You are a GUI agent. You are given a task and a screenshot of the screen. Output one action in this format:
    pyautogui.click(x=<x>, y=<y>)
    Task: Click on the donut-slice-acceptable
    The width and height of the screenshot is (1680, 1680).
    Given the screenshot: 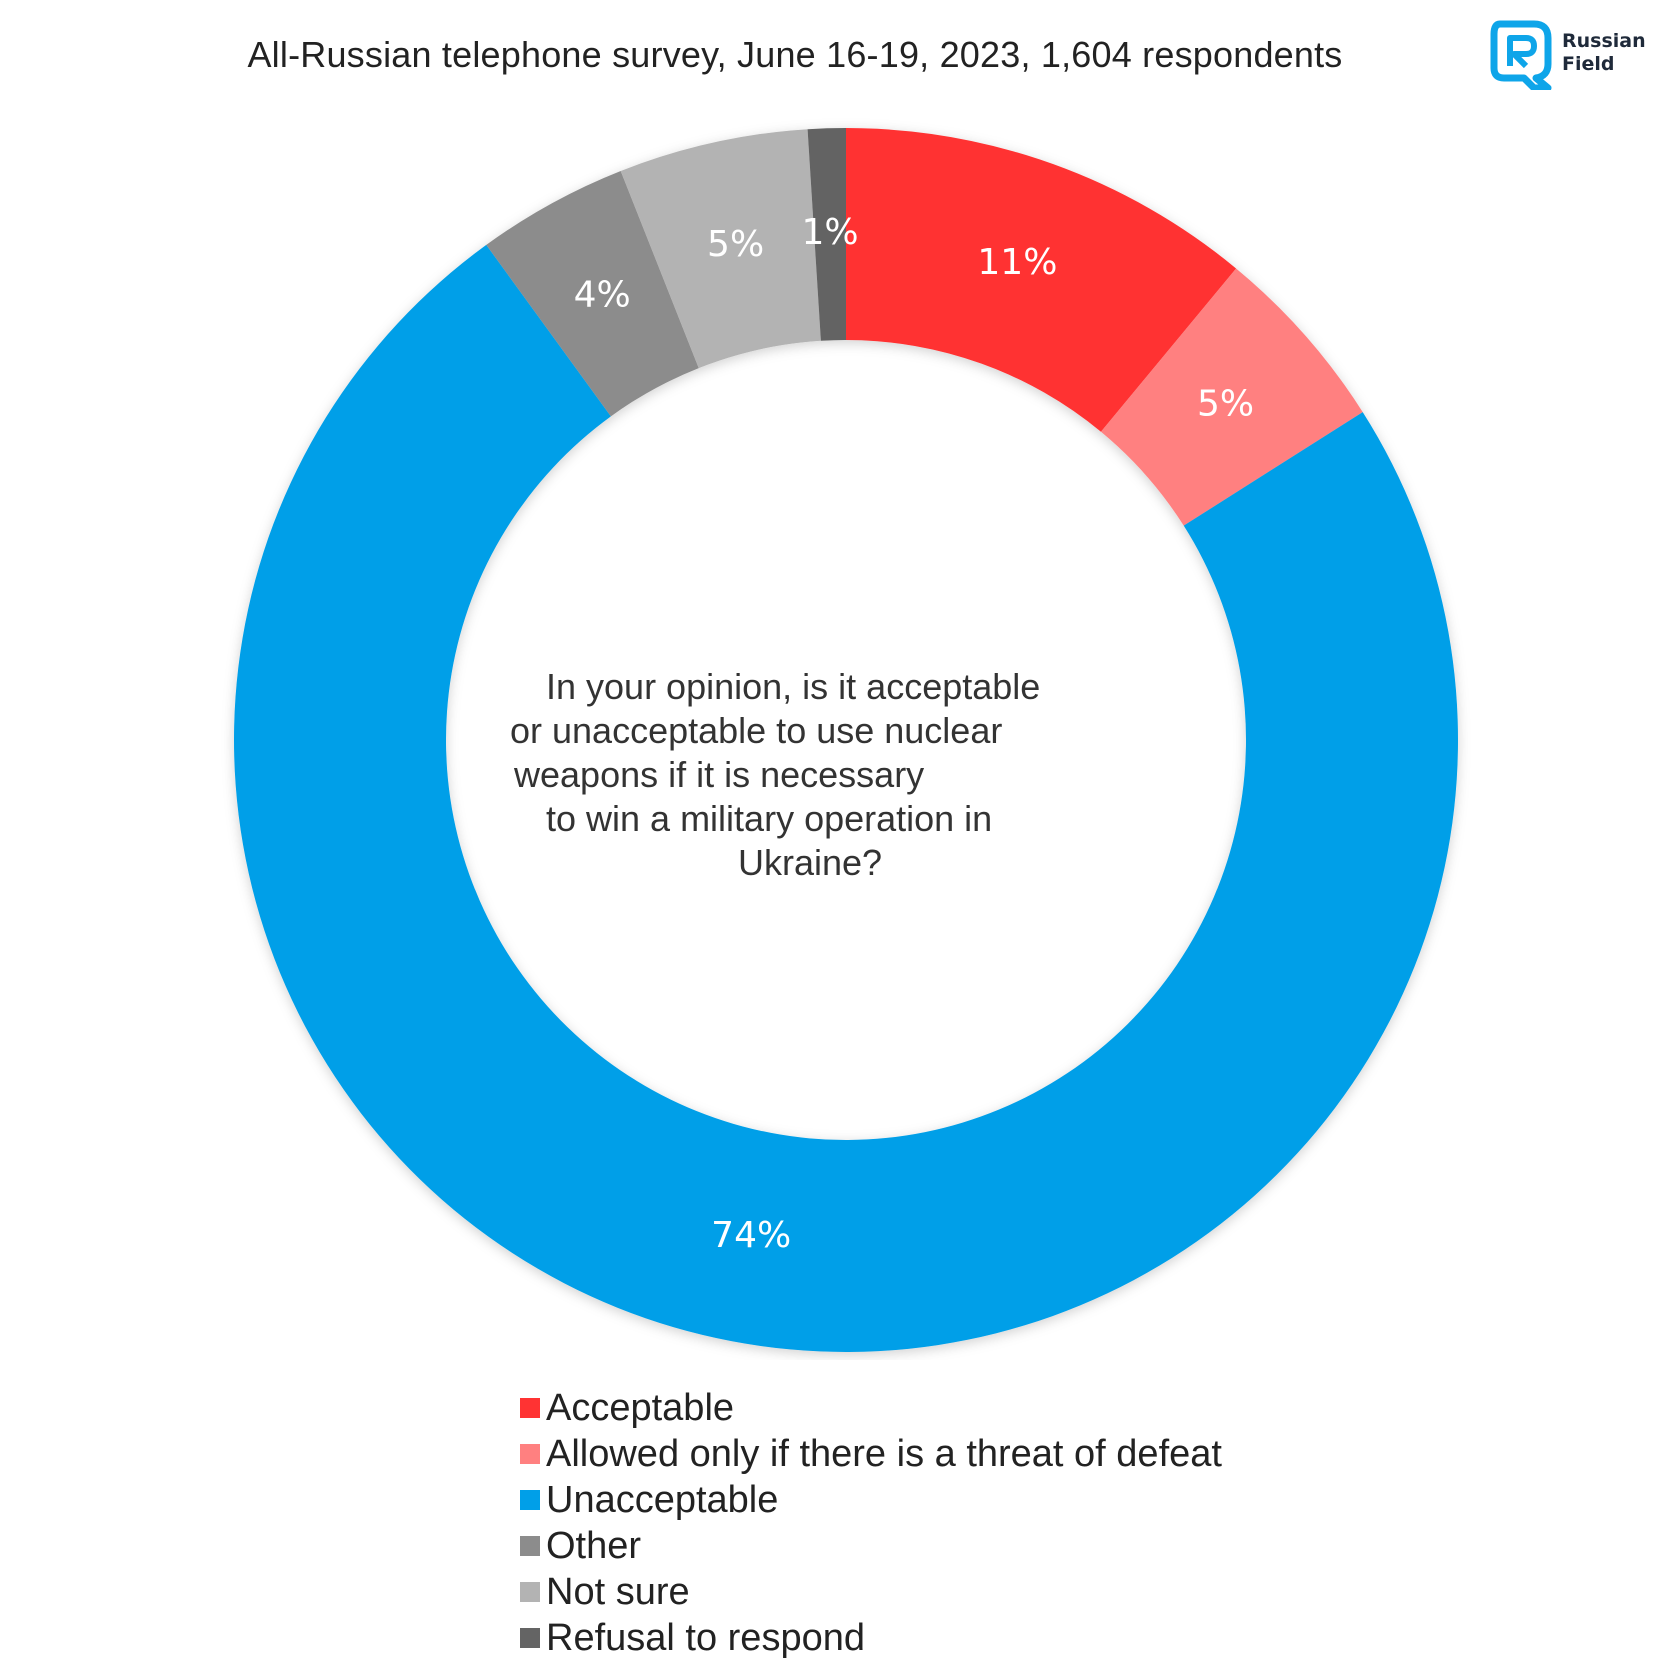 What is the action you would take?
    pyautogui.click(x=1041, y=280)
    